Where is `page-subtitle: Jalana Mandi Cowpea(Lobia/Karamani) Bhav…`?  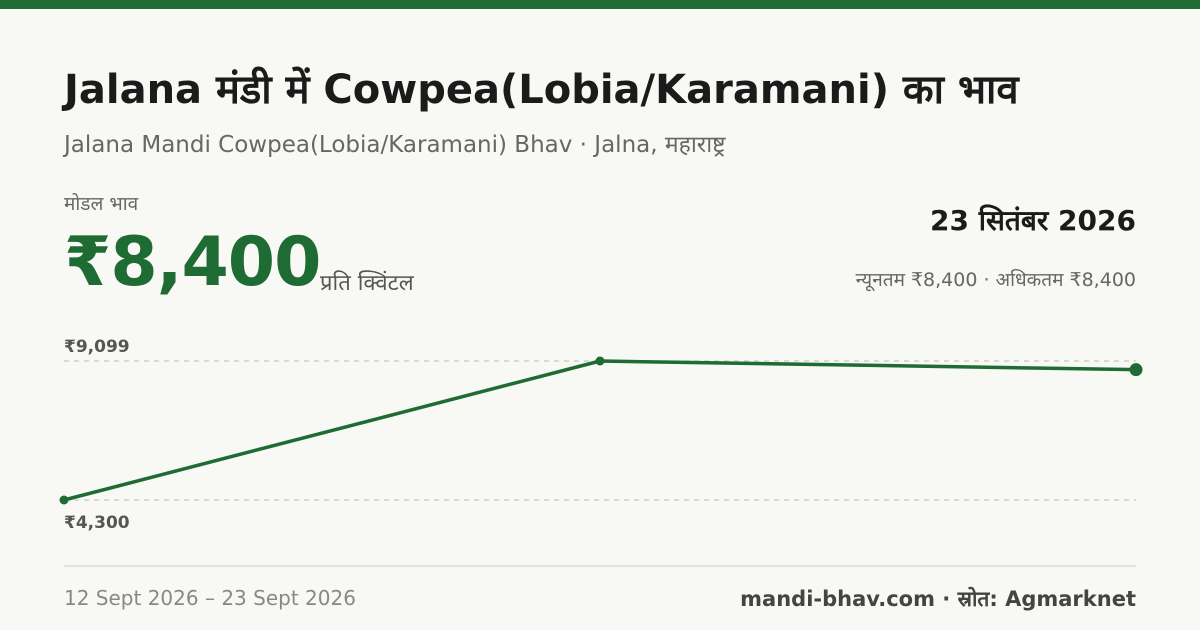 page-subtitle: Jalana Mandi Cowpea(Lobia/Karamani) Bhav… is located at coordinates (395, 145).